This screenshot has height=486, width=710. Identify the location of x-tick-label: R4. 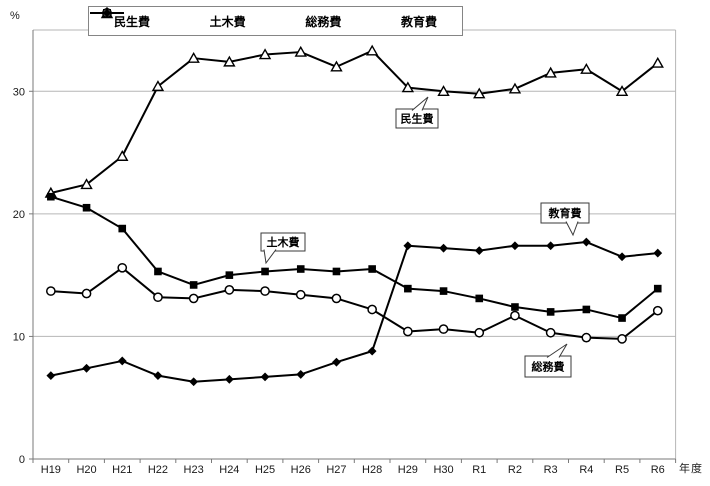
(586, 470).